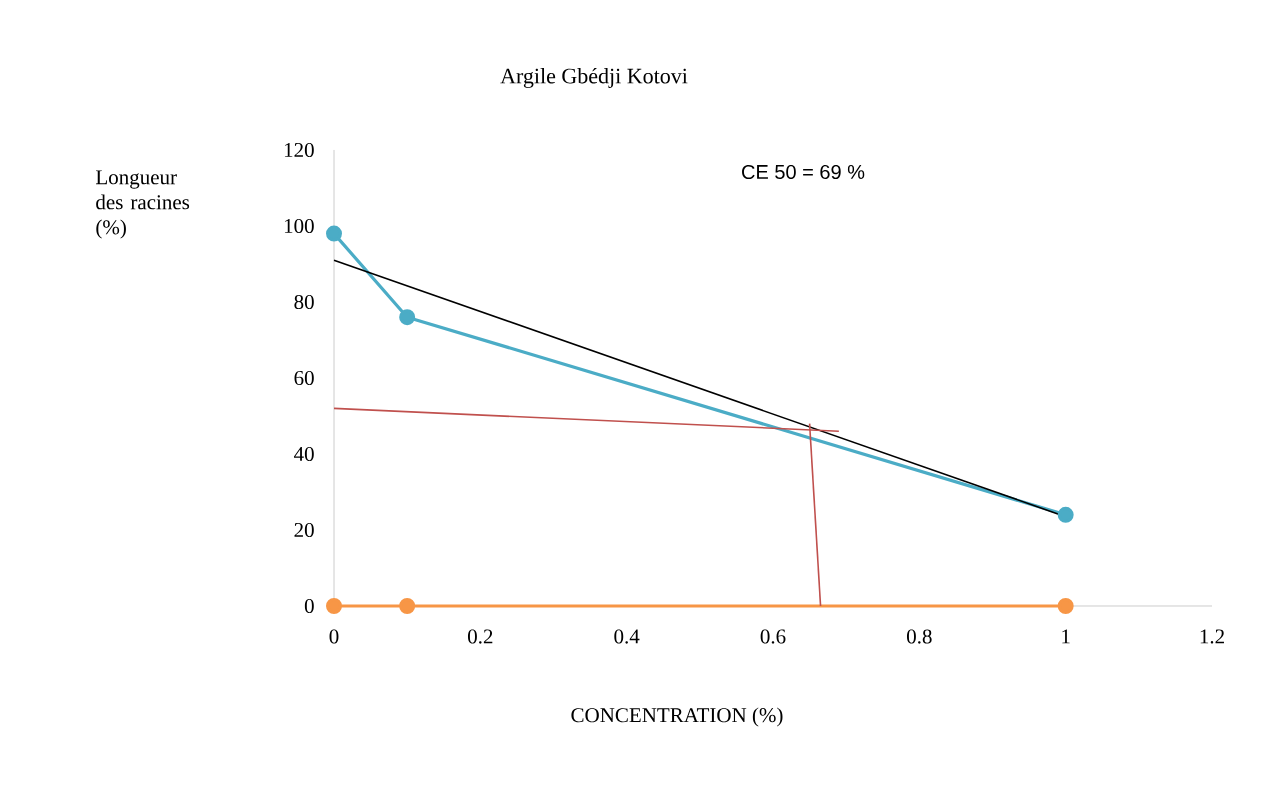 This screenshot has height=795, width=1287. Describe the element at coordinates (677, 717) in the screenshot. I see `x-axis-title: CONCENTRATION (%)` at that location.